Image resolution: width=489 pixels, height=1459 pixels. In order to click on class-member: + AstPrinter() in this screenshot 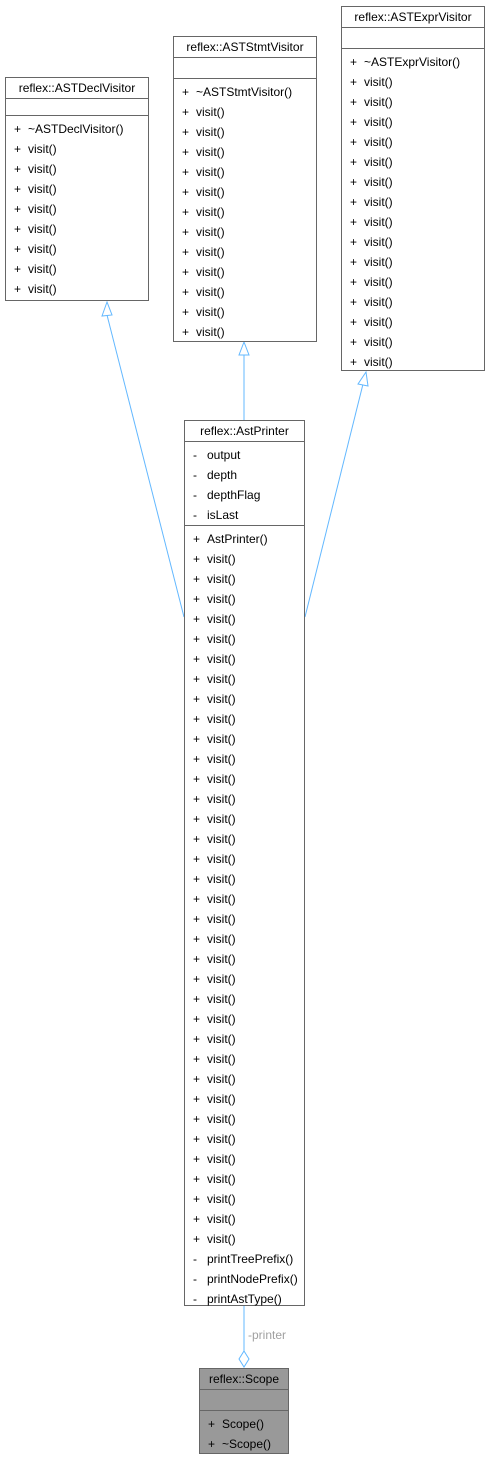, I will do `click(244, 539)`.